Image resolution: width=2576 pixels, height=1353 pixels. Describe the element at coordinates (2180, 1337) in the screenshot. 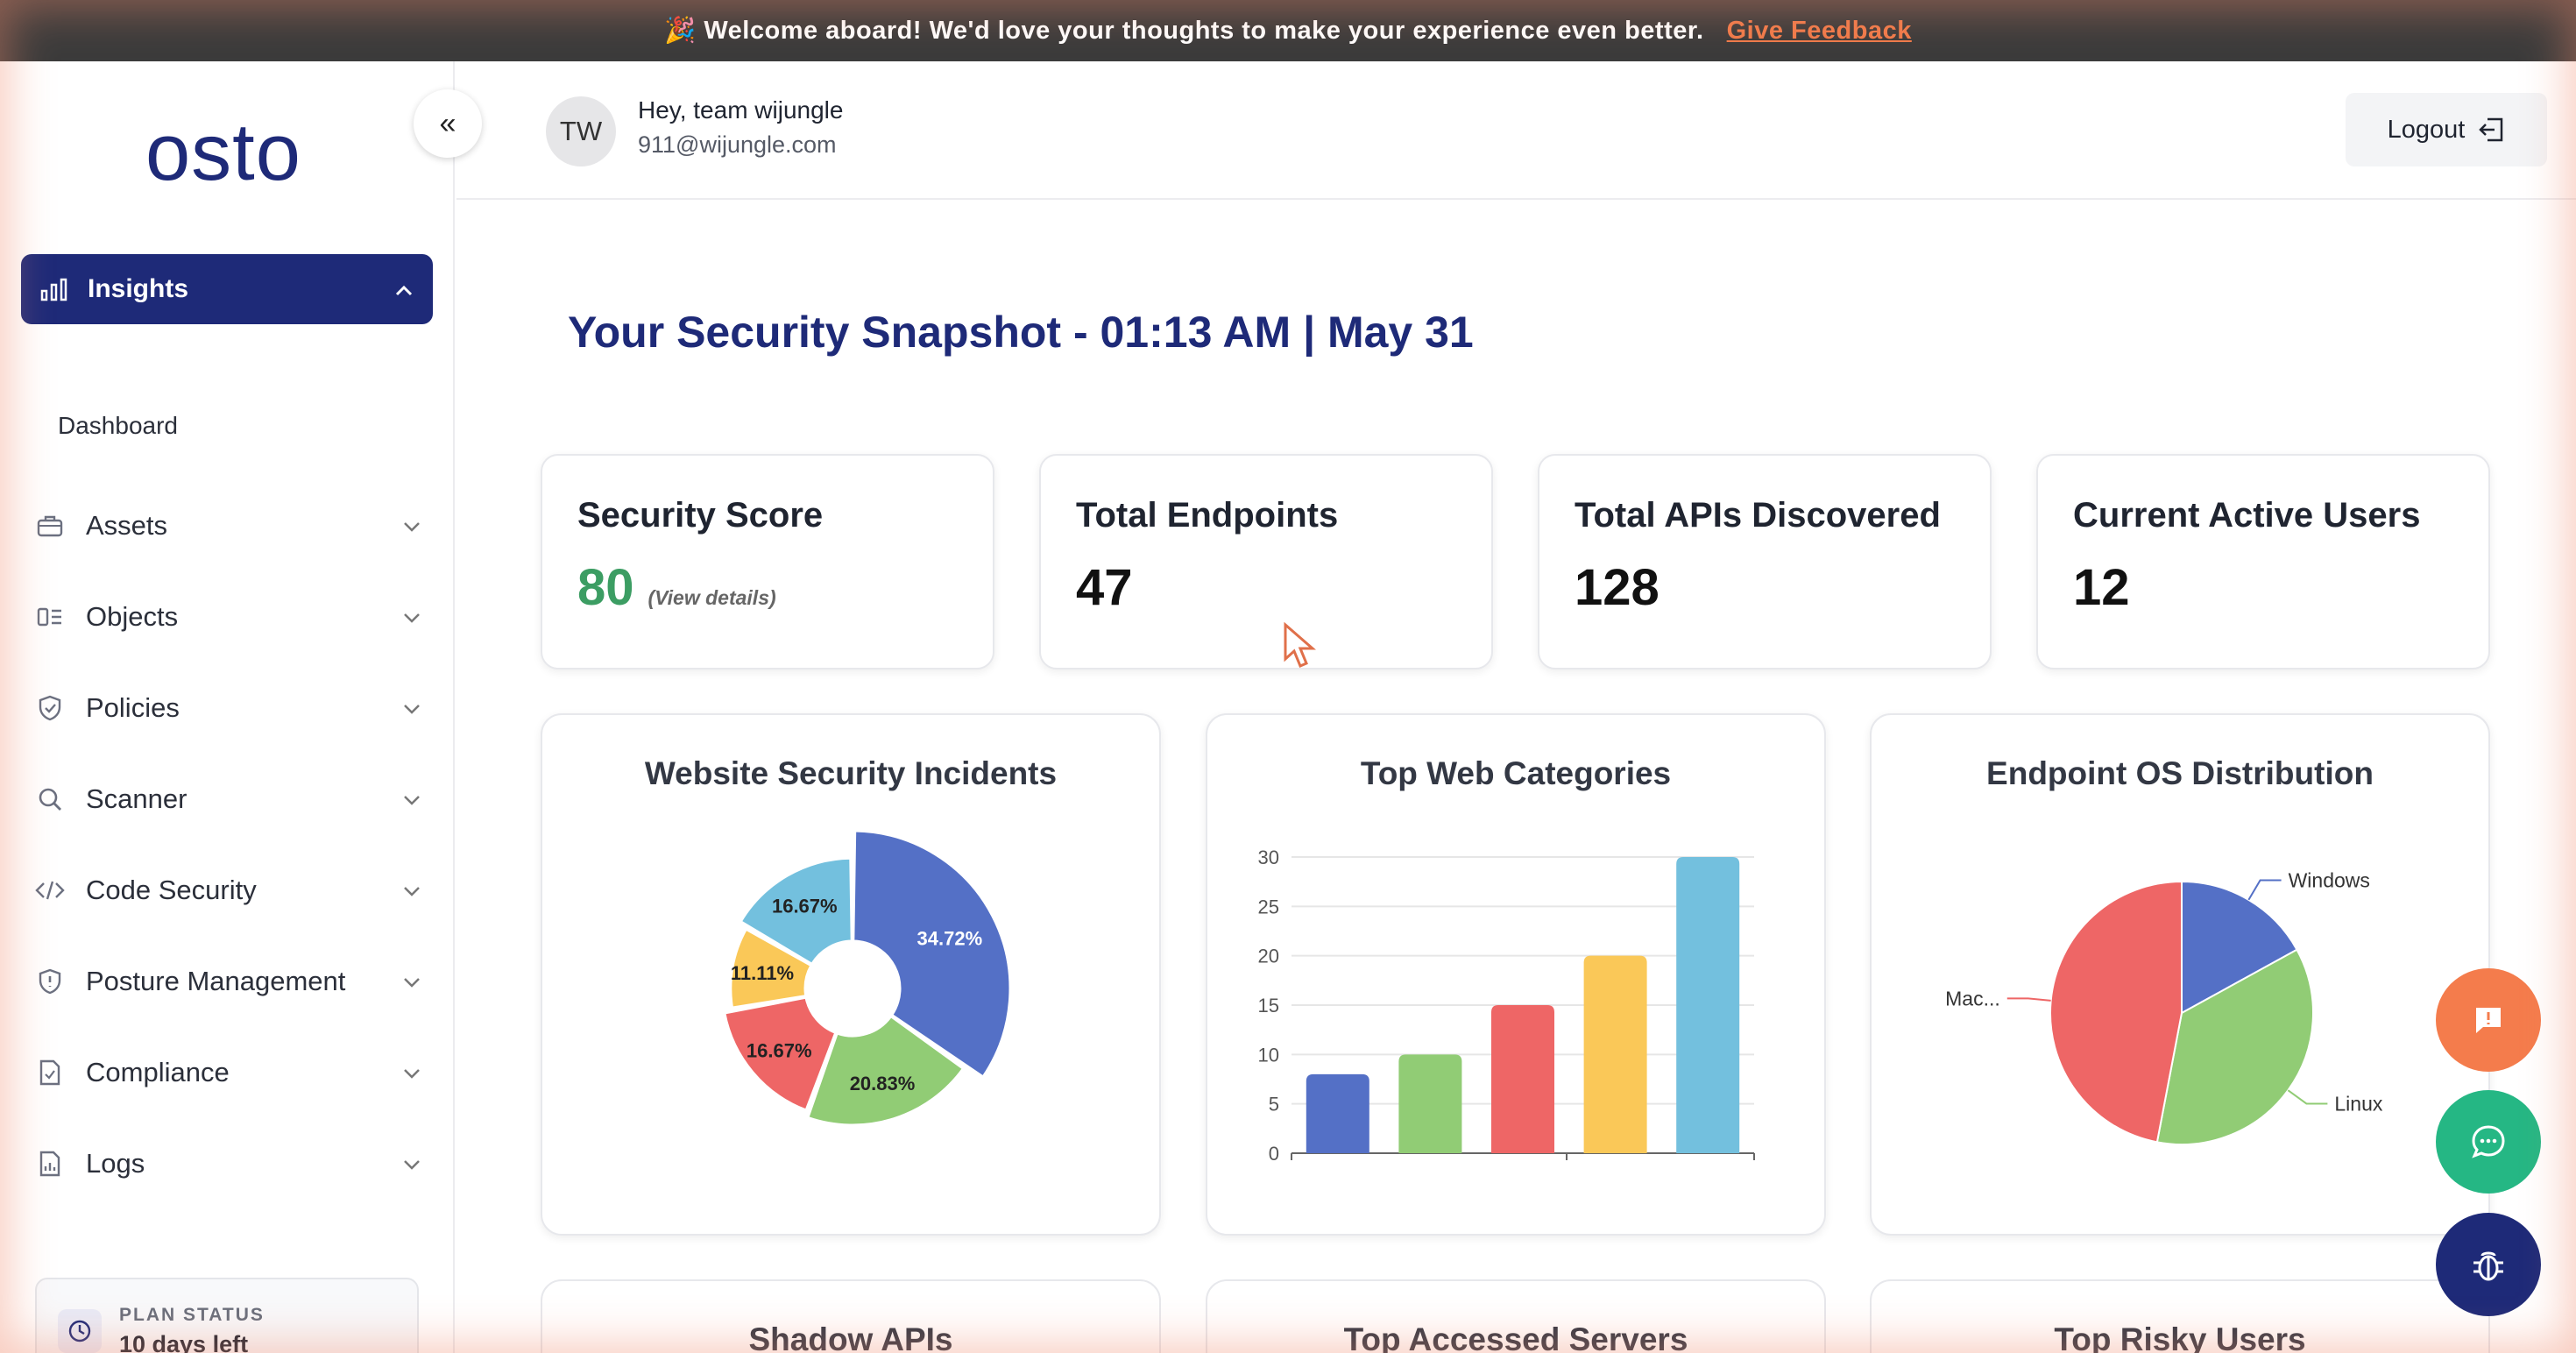

I see `card-title: Top Risky Users` at that location.